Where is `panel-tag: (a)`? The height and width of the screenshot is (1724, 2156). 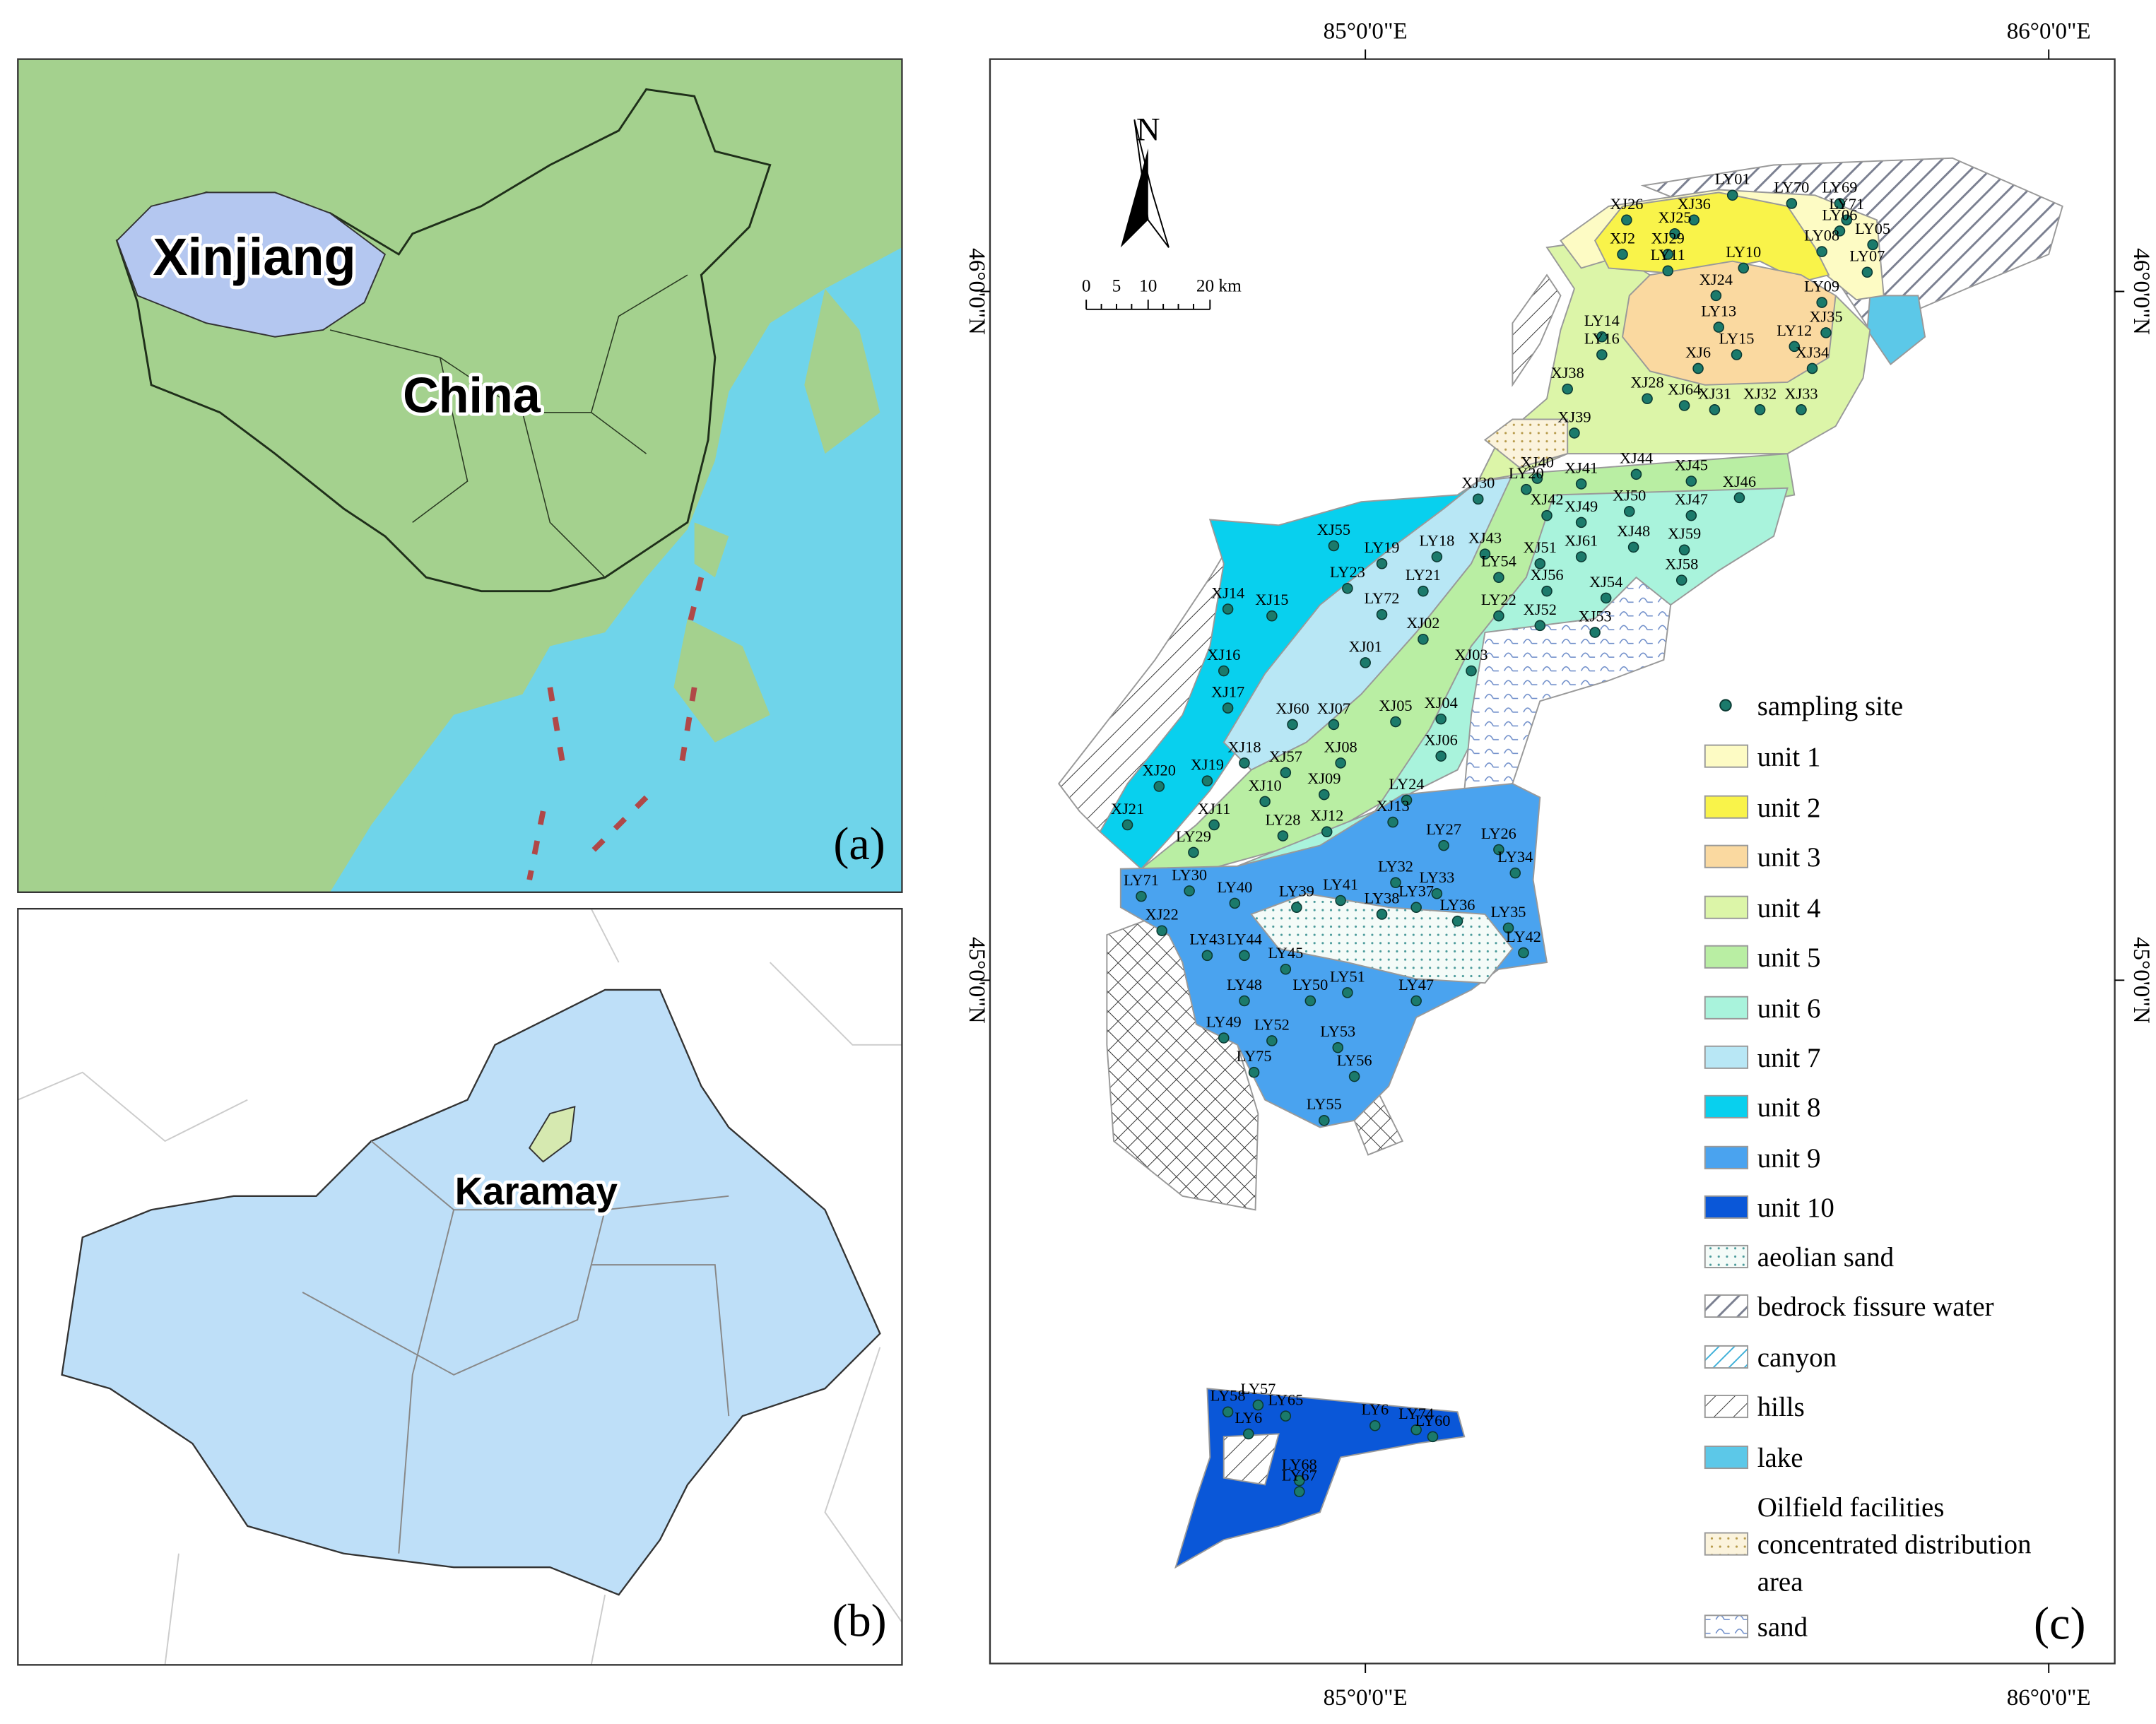
panel-tag: (a) is located at coordinates (859, 844).